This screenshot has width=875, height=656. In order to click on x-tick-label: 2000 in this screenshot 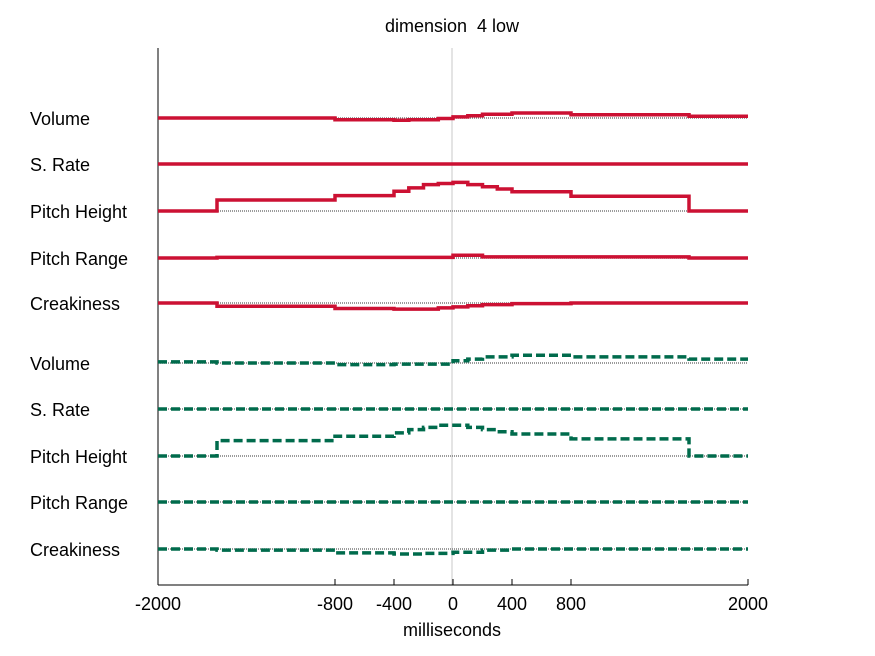, I will do `click(748, 604)`.